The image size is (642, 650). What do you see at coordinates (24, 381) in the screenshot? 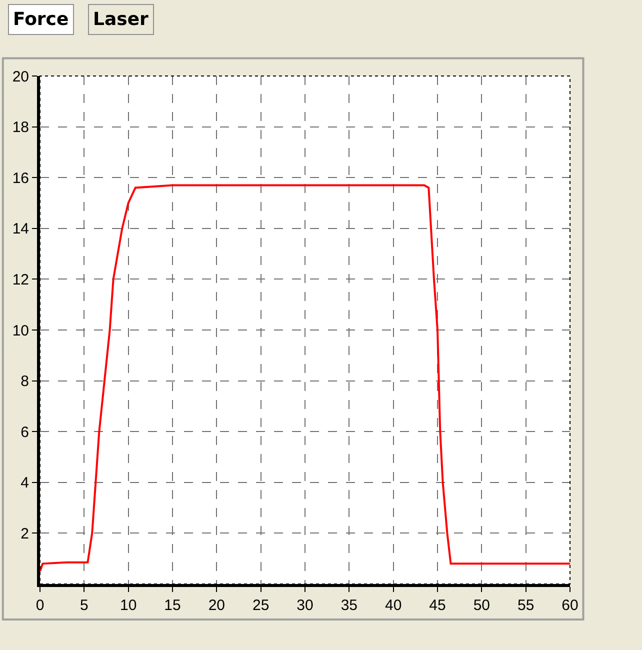
I see `y-tick-label: 8` at bounding box center [24, 381].